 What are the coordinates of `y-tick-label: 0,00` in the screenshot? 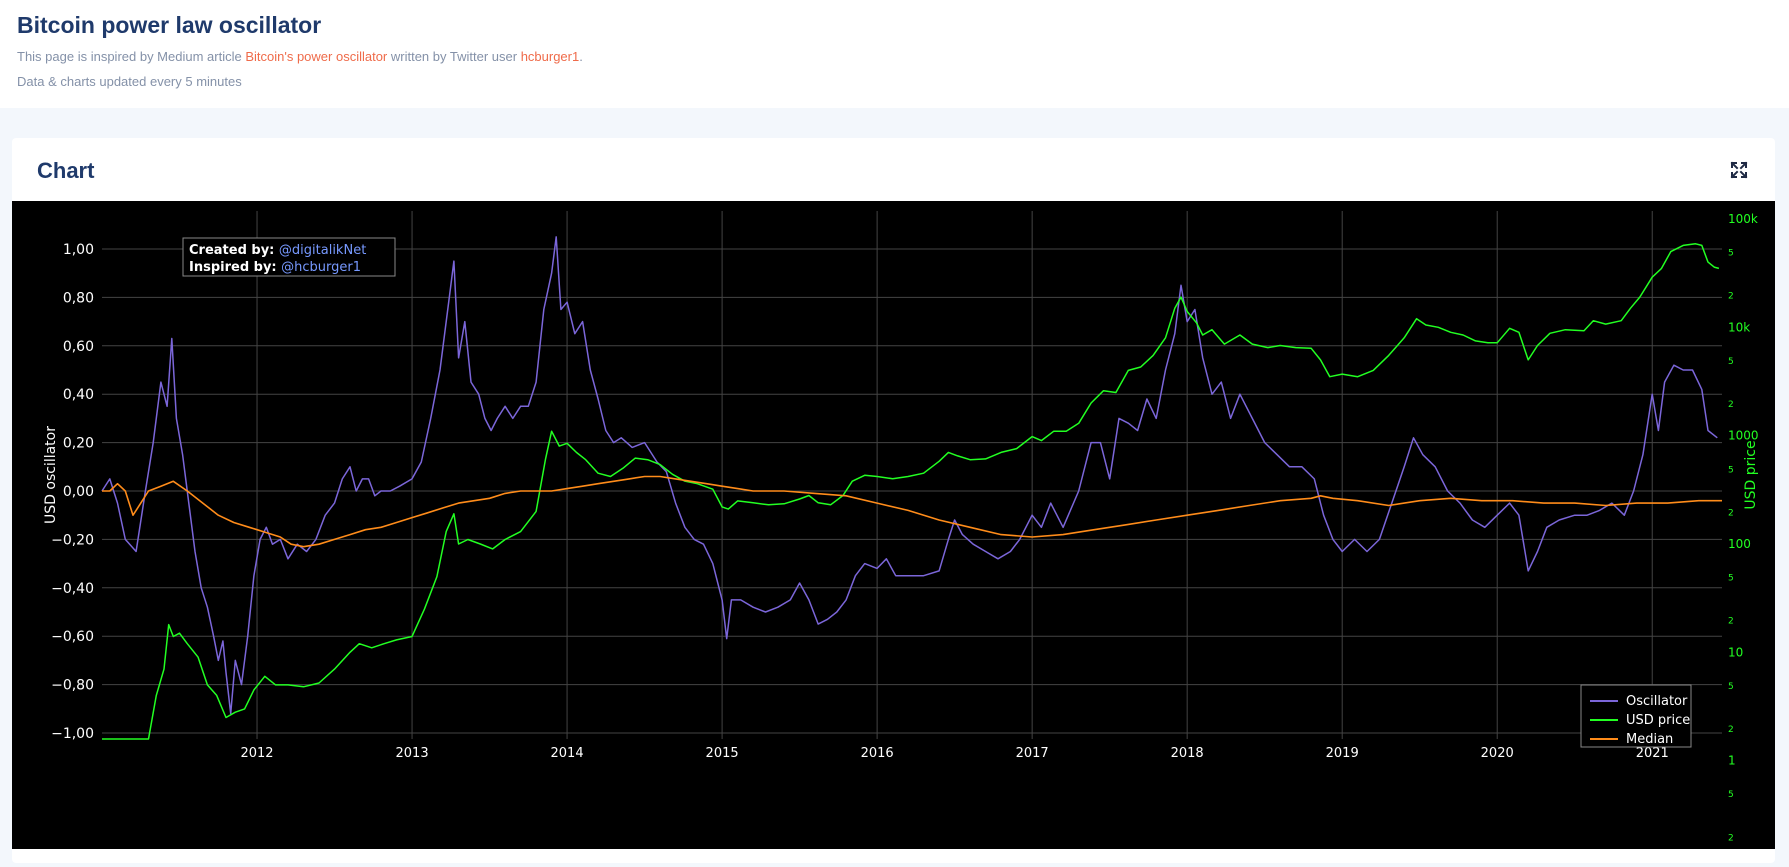 It's located at (78, 492).